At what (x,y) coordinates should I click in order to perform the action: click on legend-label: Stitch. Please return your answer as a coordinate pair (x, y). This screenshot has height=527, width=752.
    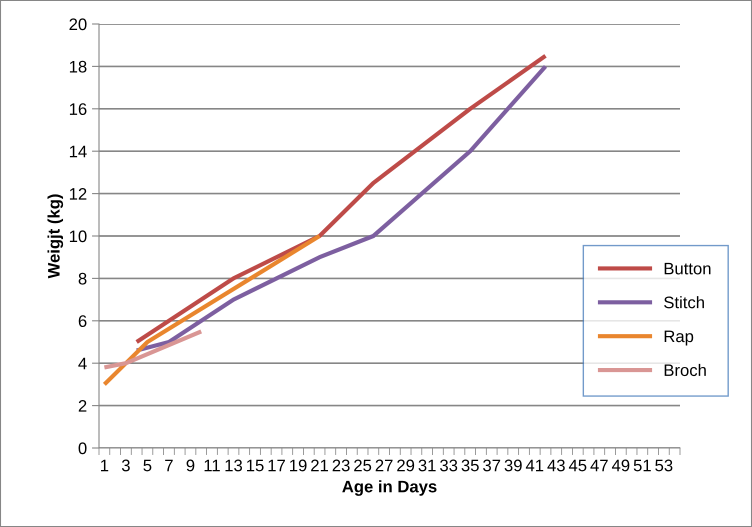
    Looking at the image, I should click on (684, 302).